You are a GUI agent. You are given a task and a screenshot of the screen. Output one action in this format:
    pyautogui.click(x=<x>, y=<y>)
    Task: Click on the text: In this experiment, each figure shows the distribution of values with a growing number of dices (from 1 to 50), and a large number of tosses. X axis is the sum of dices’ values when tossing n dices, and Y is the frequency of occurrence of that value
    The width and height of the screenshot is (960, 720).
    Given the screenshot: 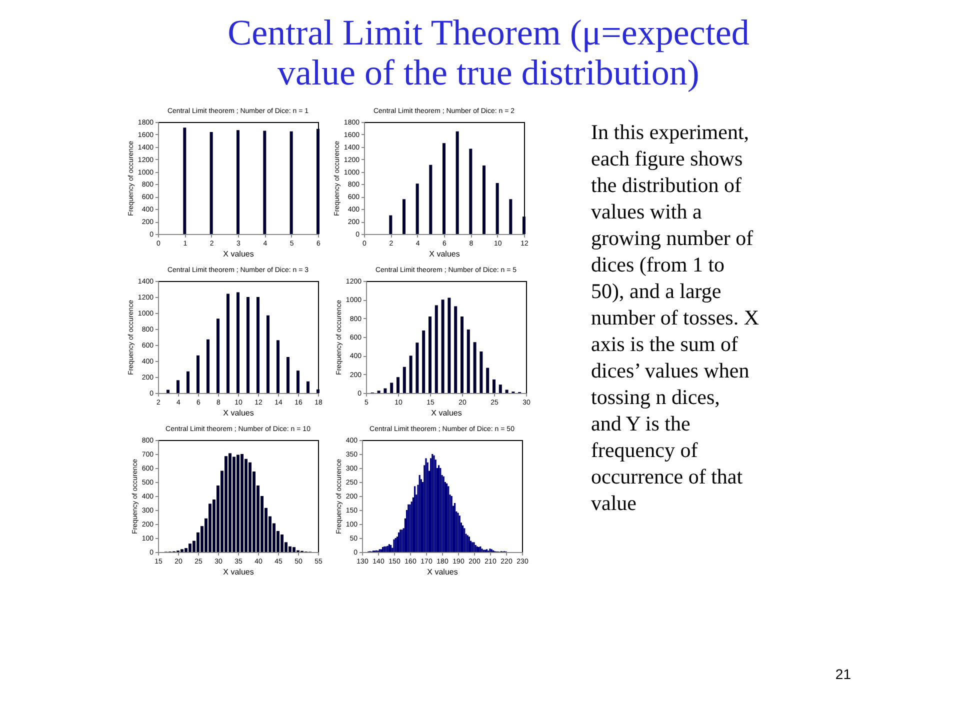 What is the action you would take?
    pyautogui.click(x=675, y=317)
    